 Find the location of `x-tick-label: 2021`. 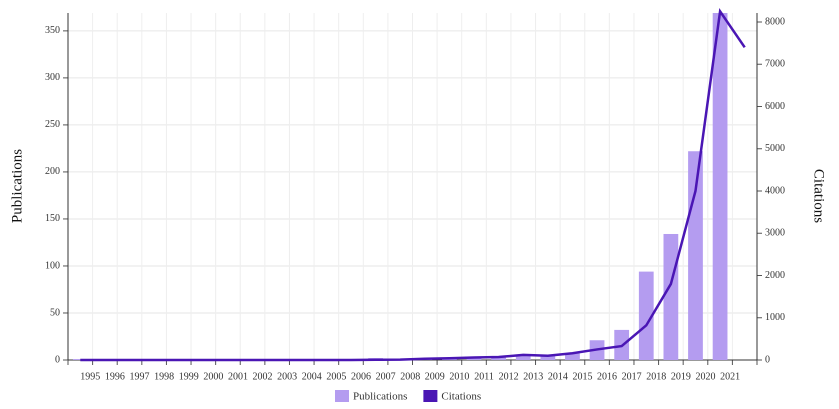

x-tick-label: 2021 is located at coordinates (730, 376).